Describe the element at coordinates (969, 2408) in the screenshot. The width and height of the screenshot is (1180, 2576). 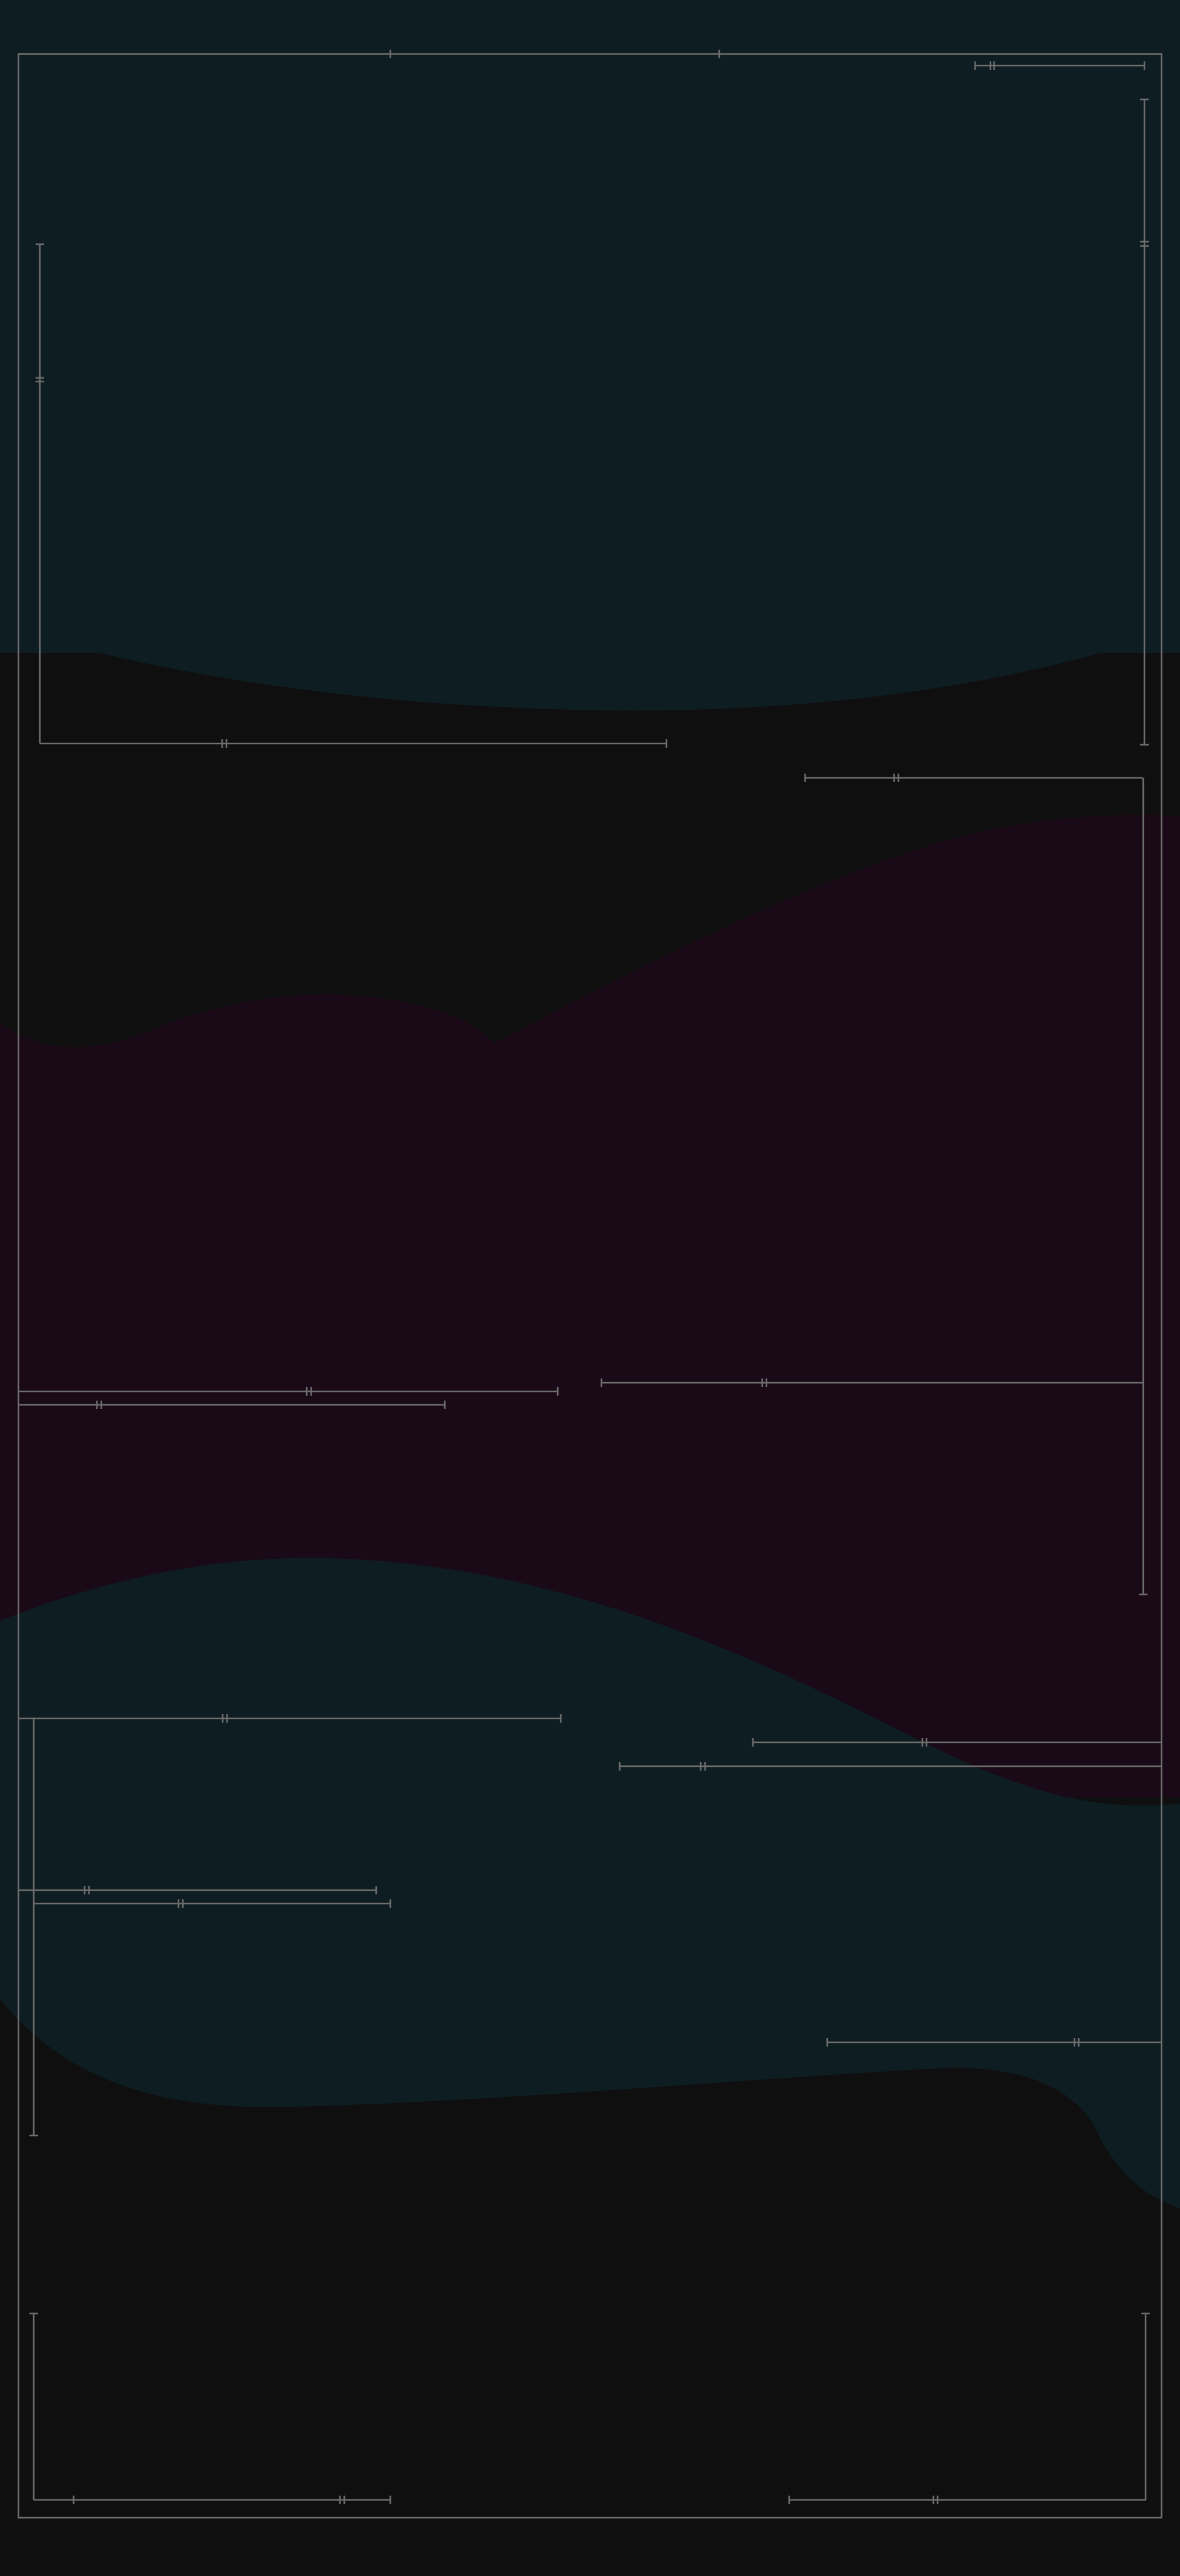
I see `bottom-right-bracket` at that location.